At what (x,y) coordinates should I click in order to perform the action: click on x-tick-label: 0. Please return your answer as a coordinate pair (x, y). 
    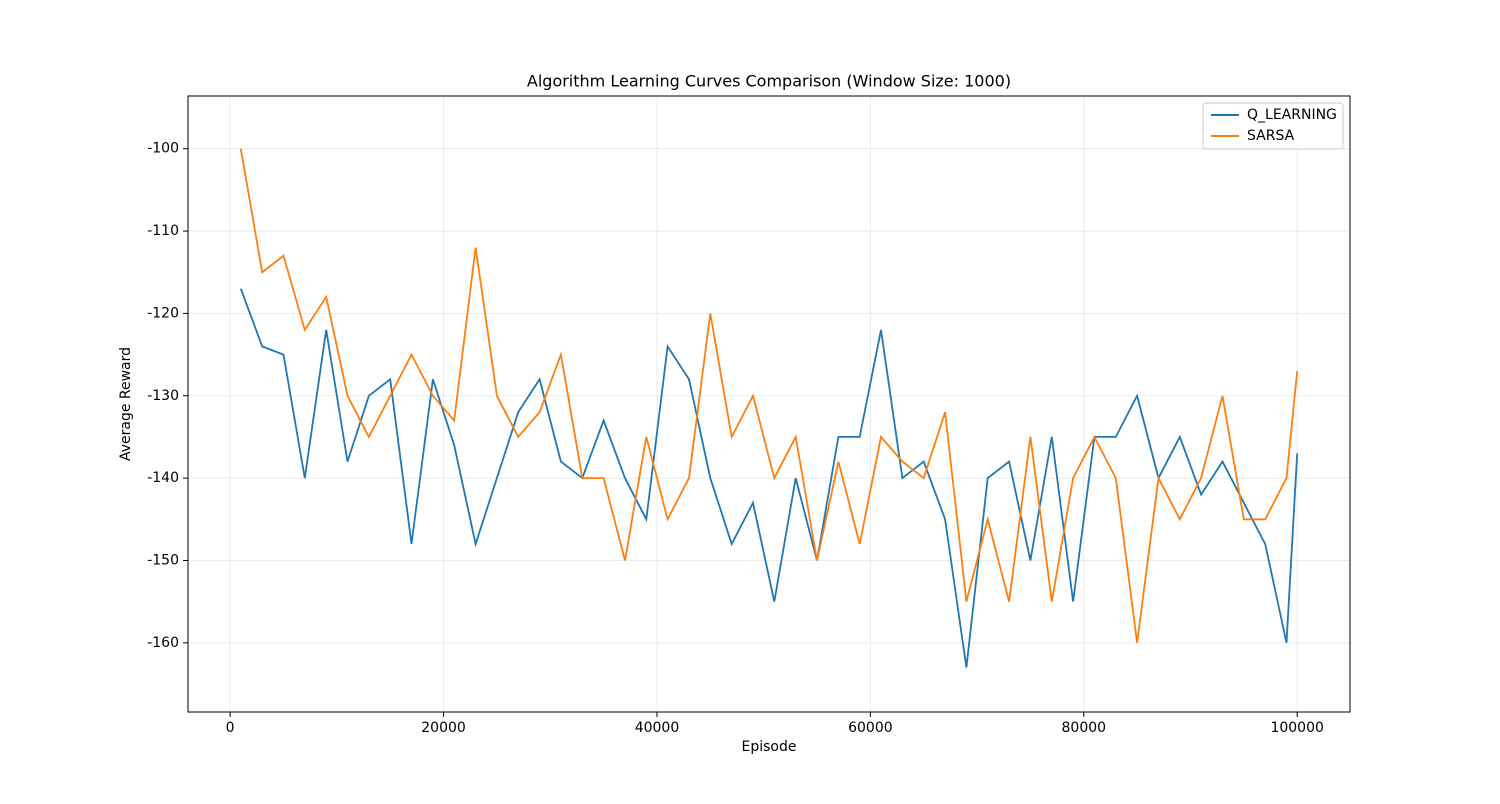
    Looking at the image, I should click on (230, 728).